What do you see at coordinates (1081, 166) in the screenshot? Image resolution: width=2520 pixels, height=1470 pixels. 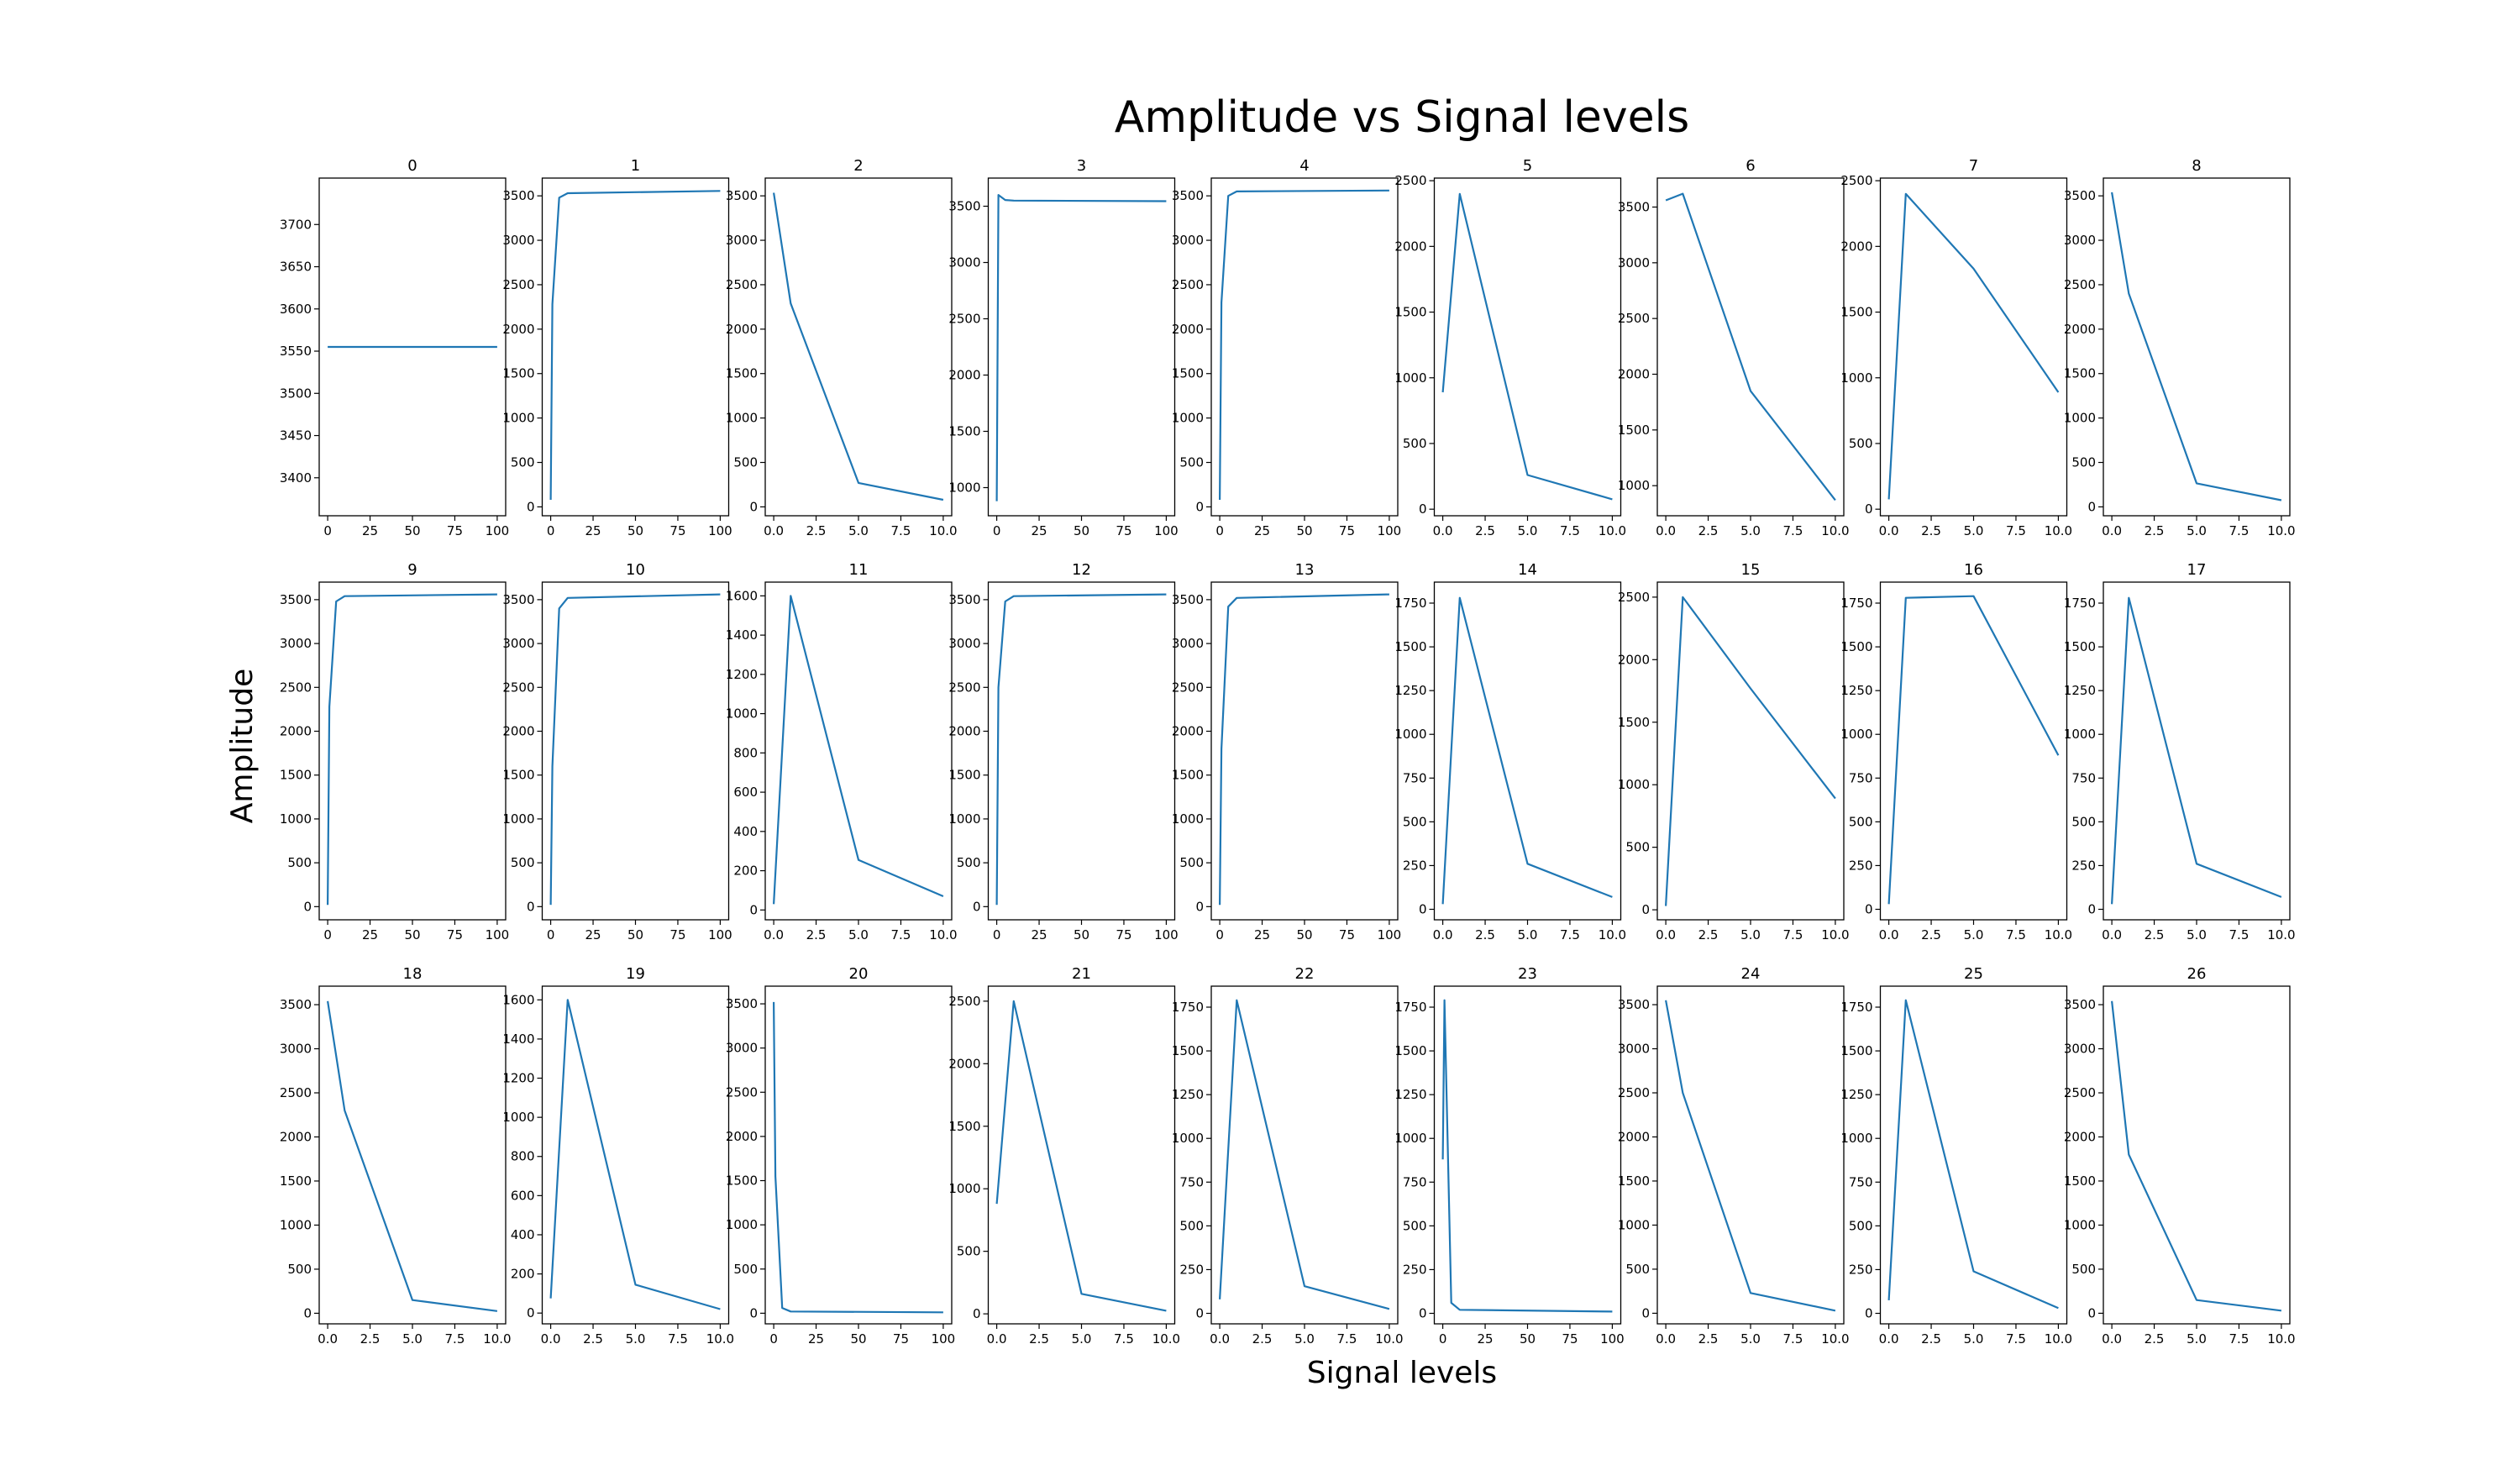 I see `subplot-title: 3` at bounding box center [1081, 166].